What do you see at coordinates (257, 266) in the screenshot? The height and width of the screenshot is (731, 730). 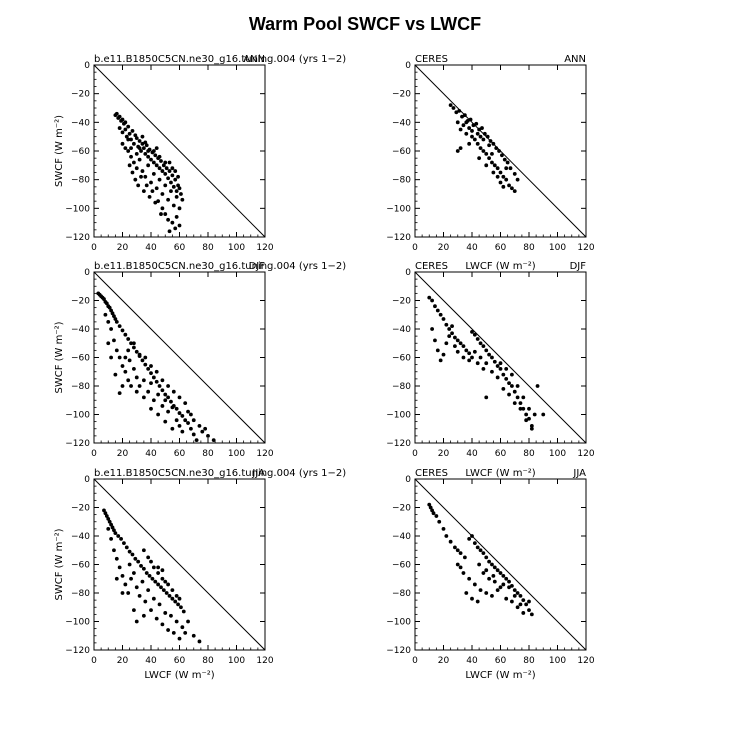 I see `panel-season-label: DJF` at bounding box center [257, 266].